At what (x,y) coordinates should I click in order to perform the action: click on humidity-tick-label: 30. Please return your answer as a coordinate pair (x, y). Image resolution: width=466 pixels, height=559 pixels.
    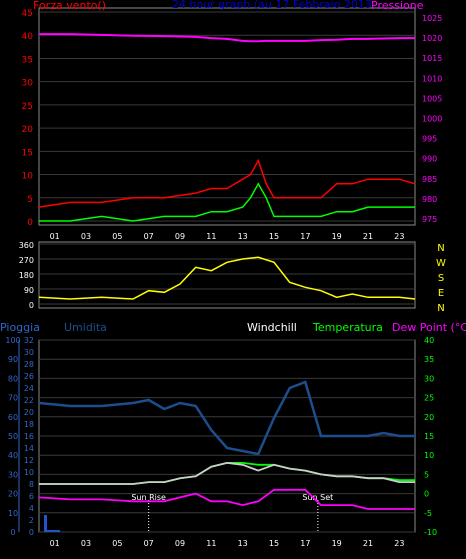
    Looking at the image, I should click on (29, 352).